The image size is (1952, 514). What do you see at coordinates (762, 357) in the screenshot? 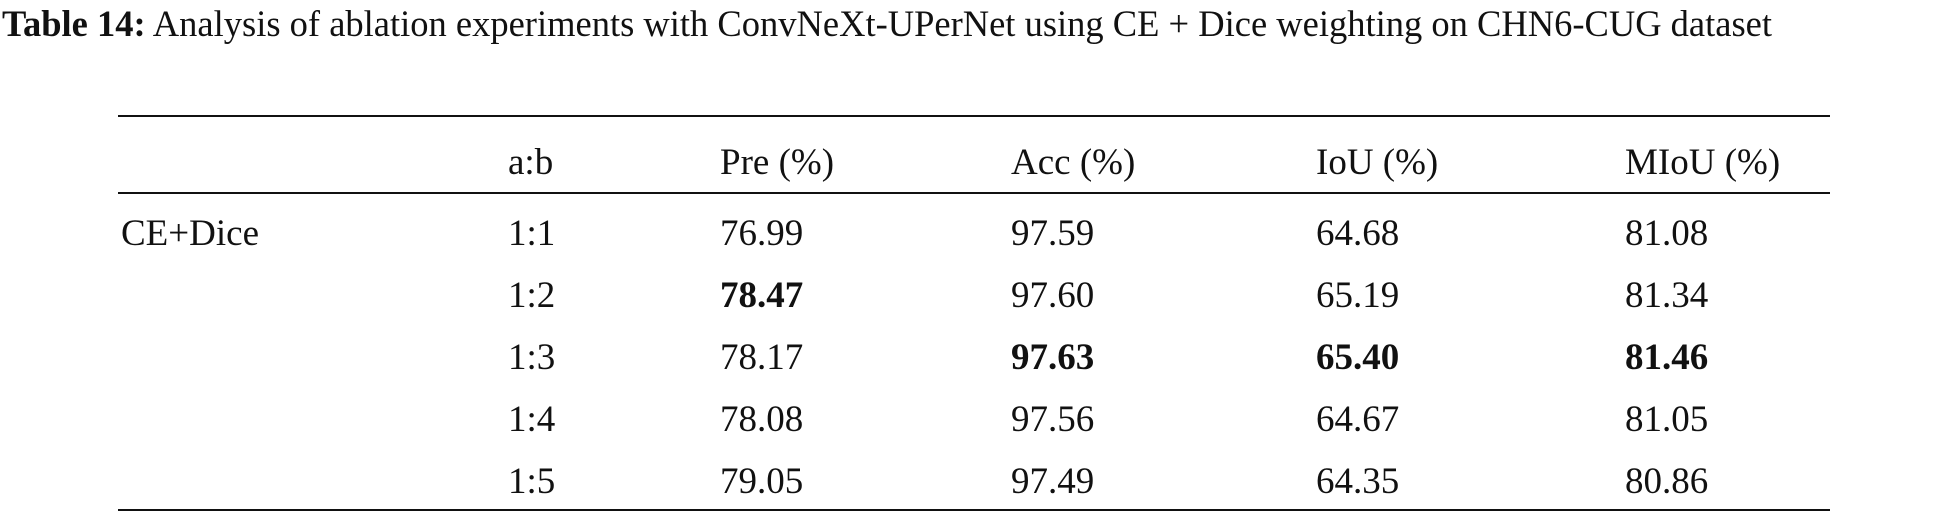
I see `table-cell: 78.17` at bounding box center [762, 357].